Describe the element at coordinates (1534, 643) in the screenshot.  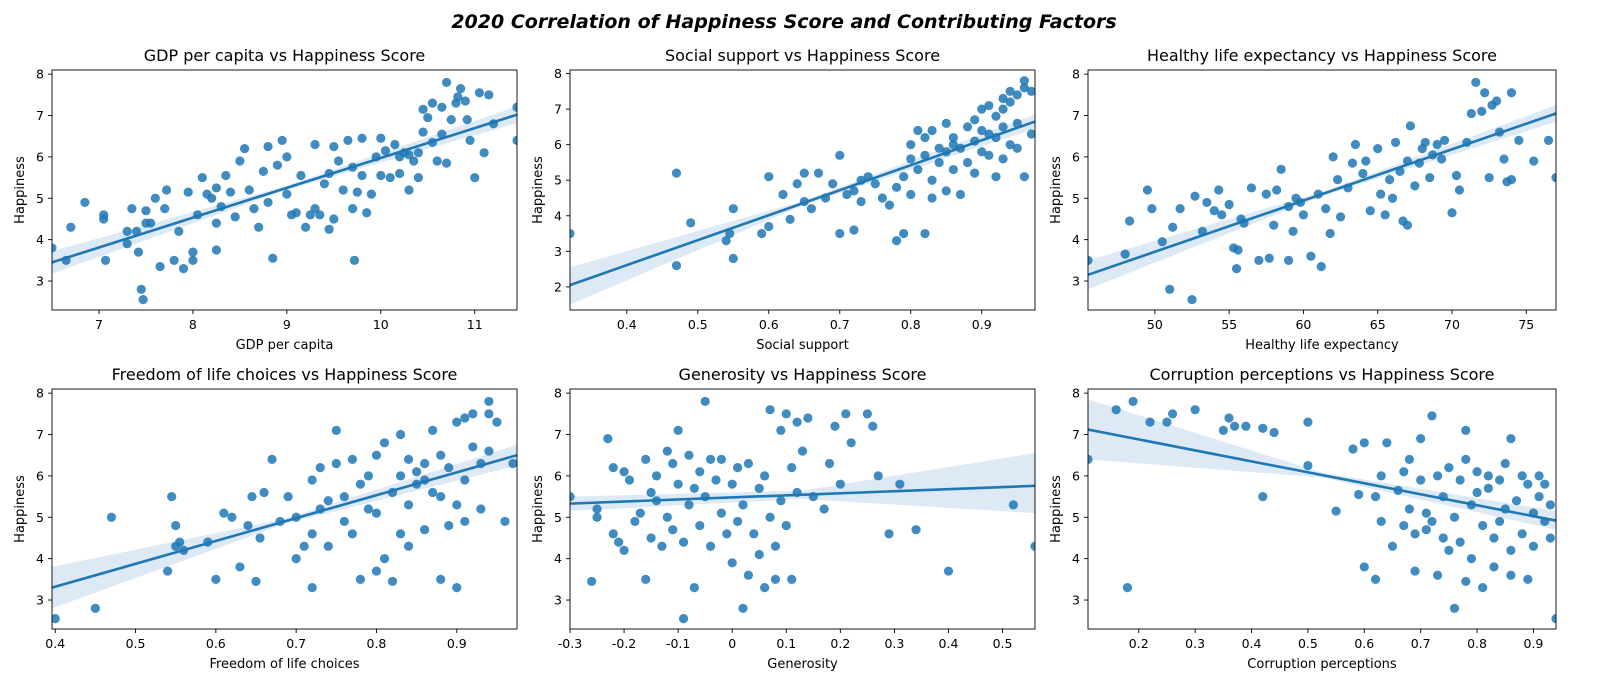
I see `x-tick-label: 0.9` at that location.